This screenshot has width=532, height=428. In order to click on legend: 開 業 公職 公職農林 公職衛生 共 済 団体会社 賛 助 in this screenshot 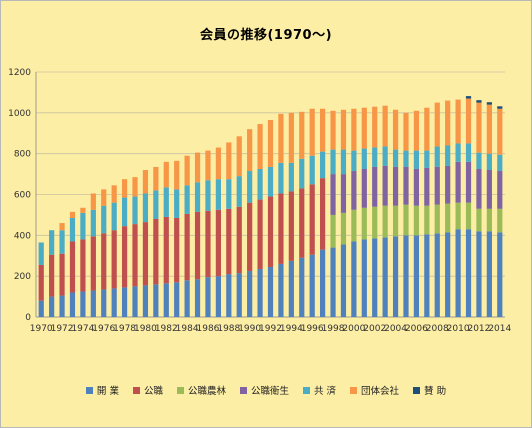, I will do `click(266, 390)`.